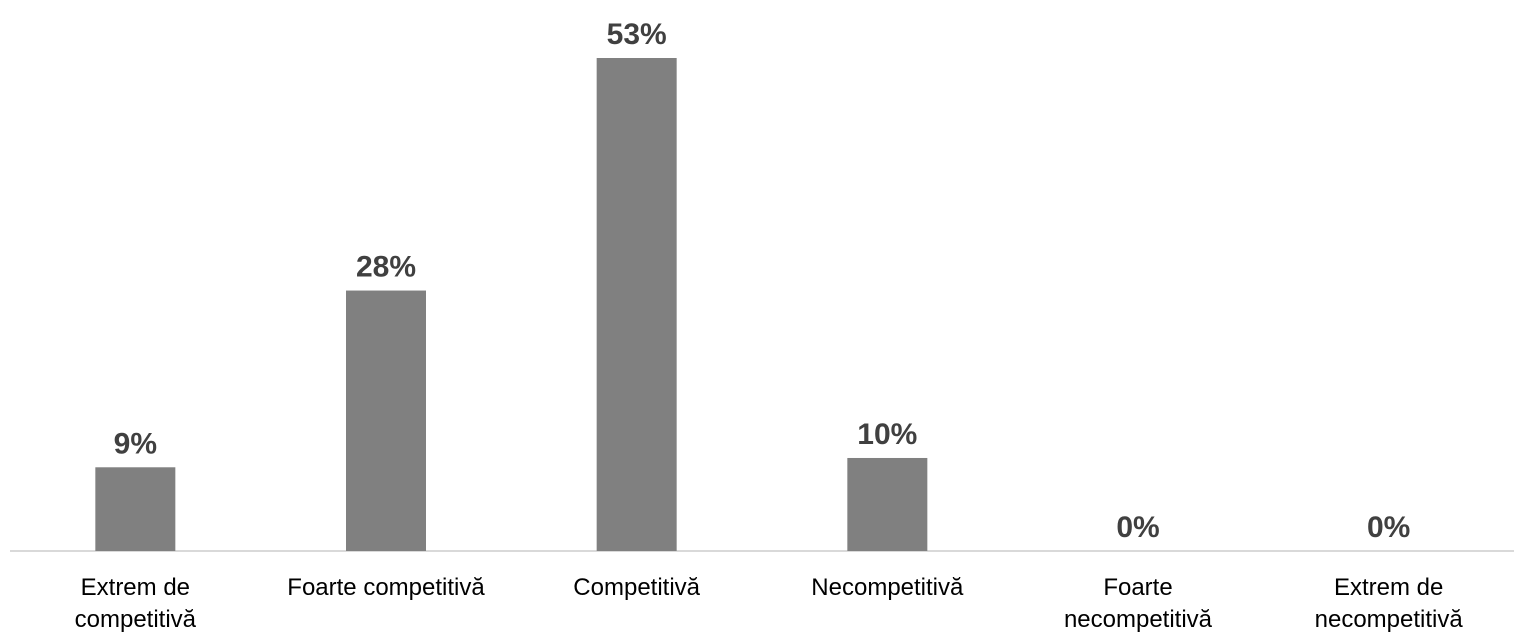 The height and width of the screenshot is (636, 1524). I want to click on category-label: Necompetitivă, so click(887, 587).